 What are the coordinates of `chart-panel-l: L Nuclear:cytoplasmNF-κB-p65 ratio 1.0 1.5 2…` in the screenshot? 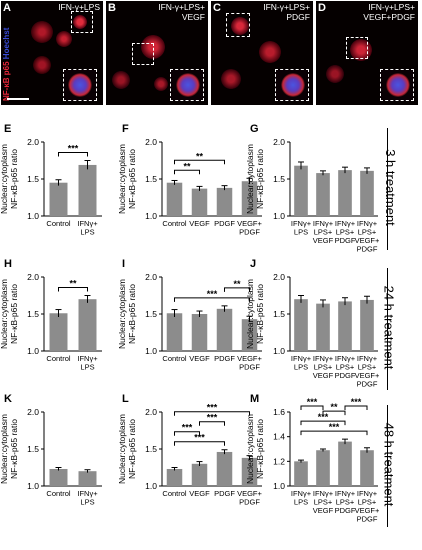 It's located at (190, 450).